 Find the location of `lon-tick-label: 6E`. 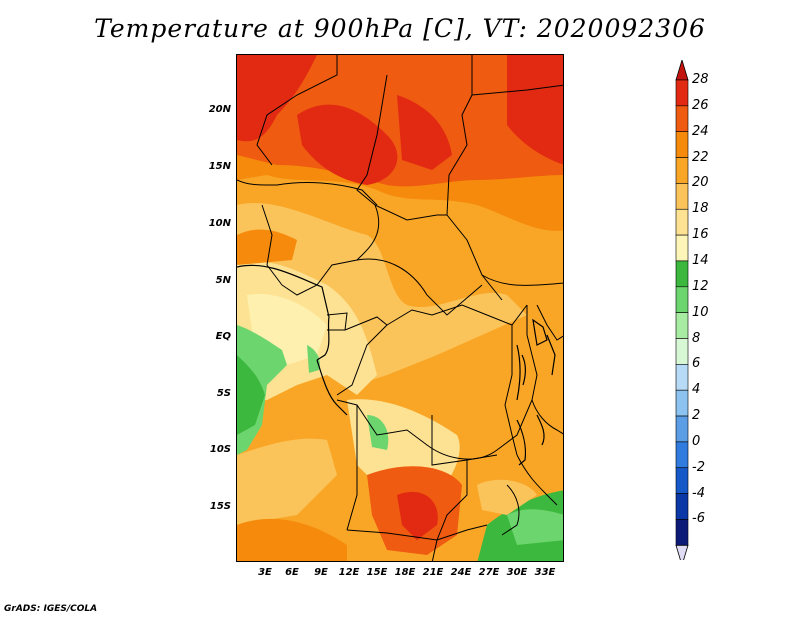

lon-tick-label: 6E is located at coordinates (292, 572).